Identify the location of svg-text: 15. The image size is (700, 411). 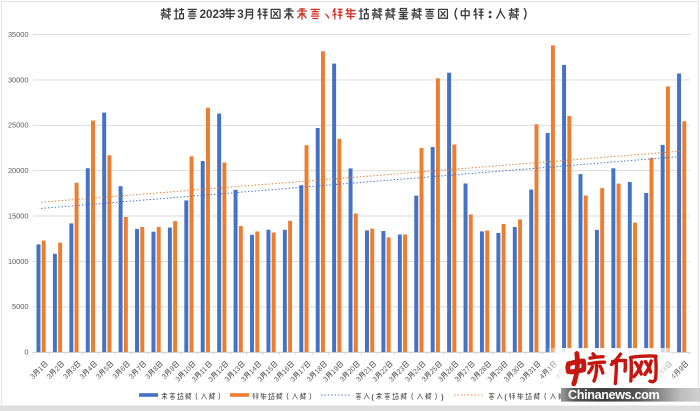
(269, 370).